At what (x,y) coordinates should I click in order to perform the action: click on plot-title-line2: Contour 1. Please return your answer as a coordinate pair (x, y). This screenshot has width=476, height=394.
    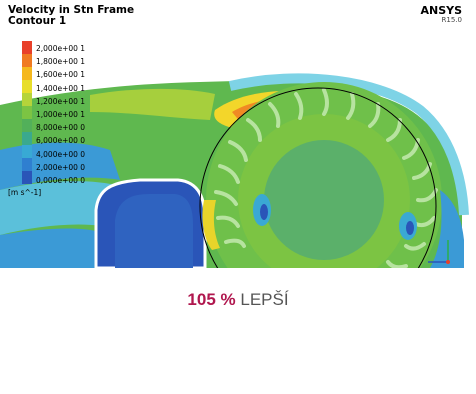
    Looking at the image, I should click on (37, 21).